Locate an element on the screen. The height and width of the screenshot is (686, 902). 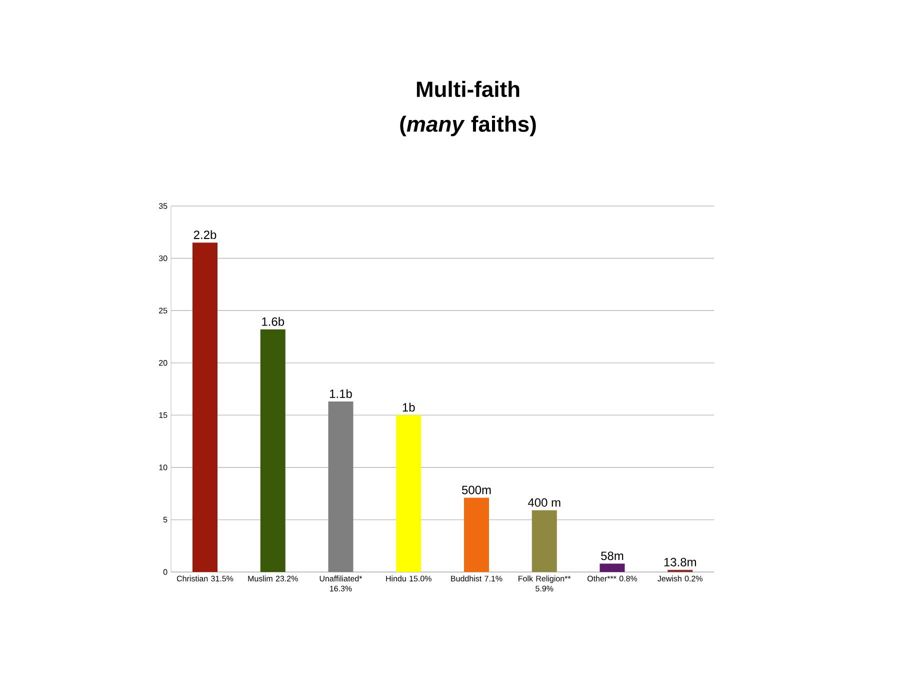
y-tick-label: 20 is located at coordinates (163, 363).